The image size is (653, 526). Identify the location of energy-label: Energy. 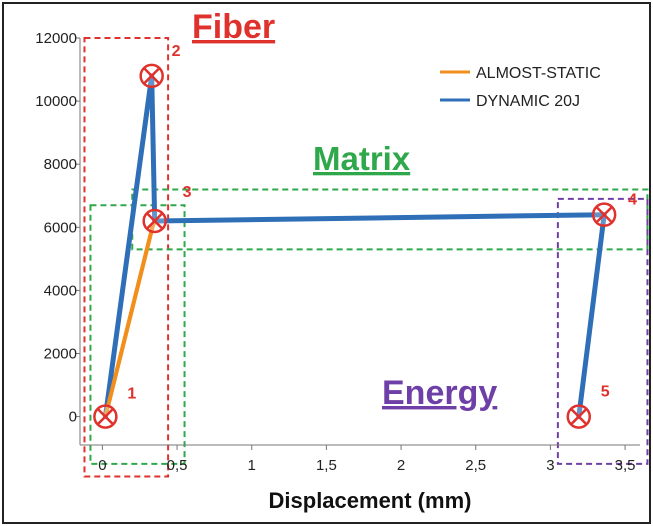
(439, 393).